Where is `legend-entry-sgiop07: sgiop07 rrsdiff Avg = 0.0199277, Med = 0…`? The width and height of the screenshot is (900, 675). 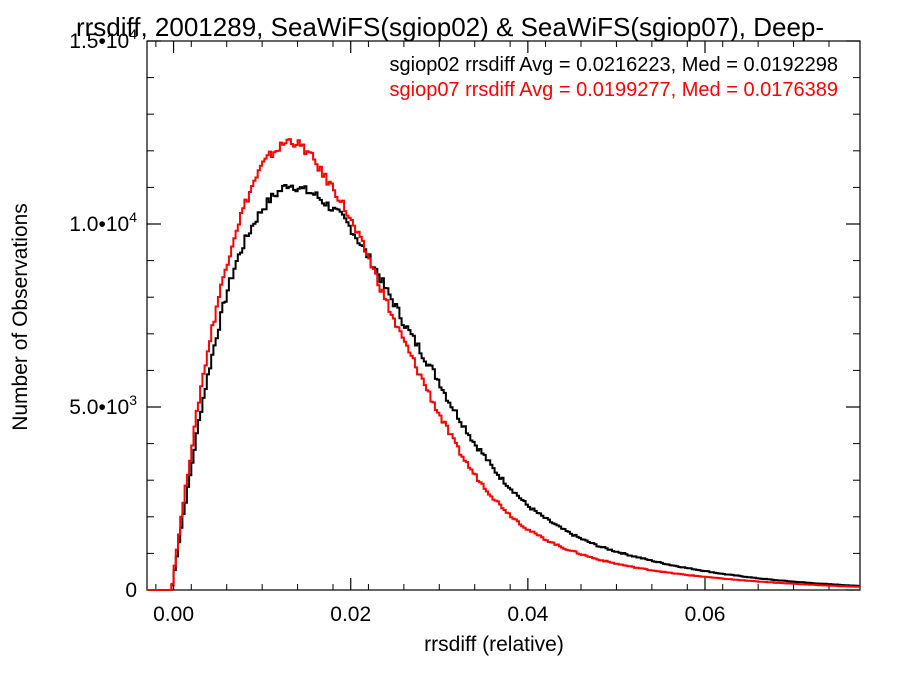
legend-entry-sgiop07: sgiop07 rrsdiff Avg = 0.0199277, Med = 0… is located at coordinates (614, 90).